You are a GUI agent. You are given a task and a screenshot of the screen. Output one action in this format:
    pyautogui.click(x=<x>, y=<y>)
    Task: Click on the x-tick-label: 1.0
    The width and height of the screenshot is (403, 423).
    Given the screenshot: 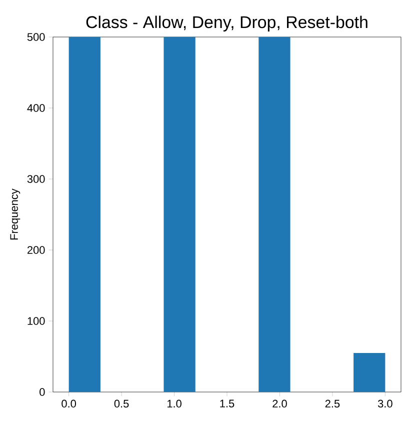 What is the action you would take?
    pyautogui.click(x=174, y=404)
    